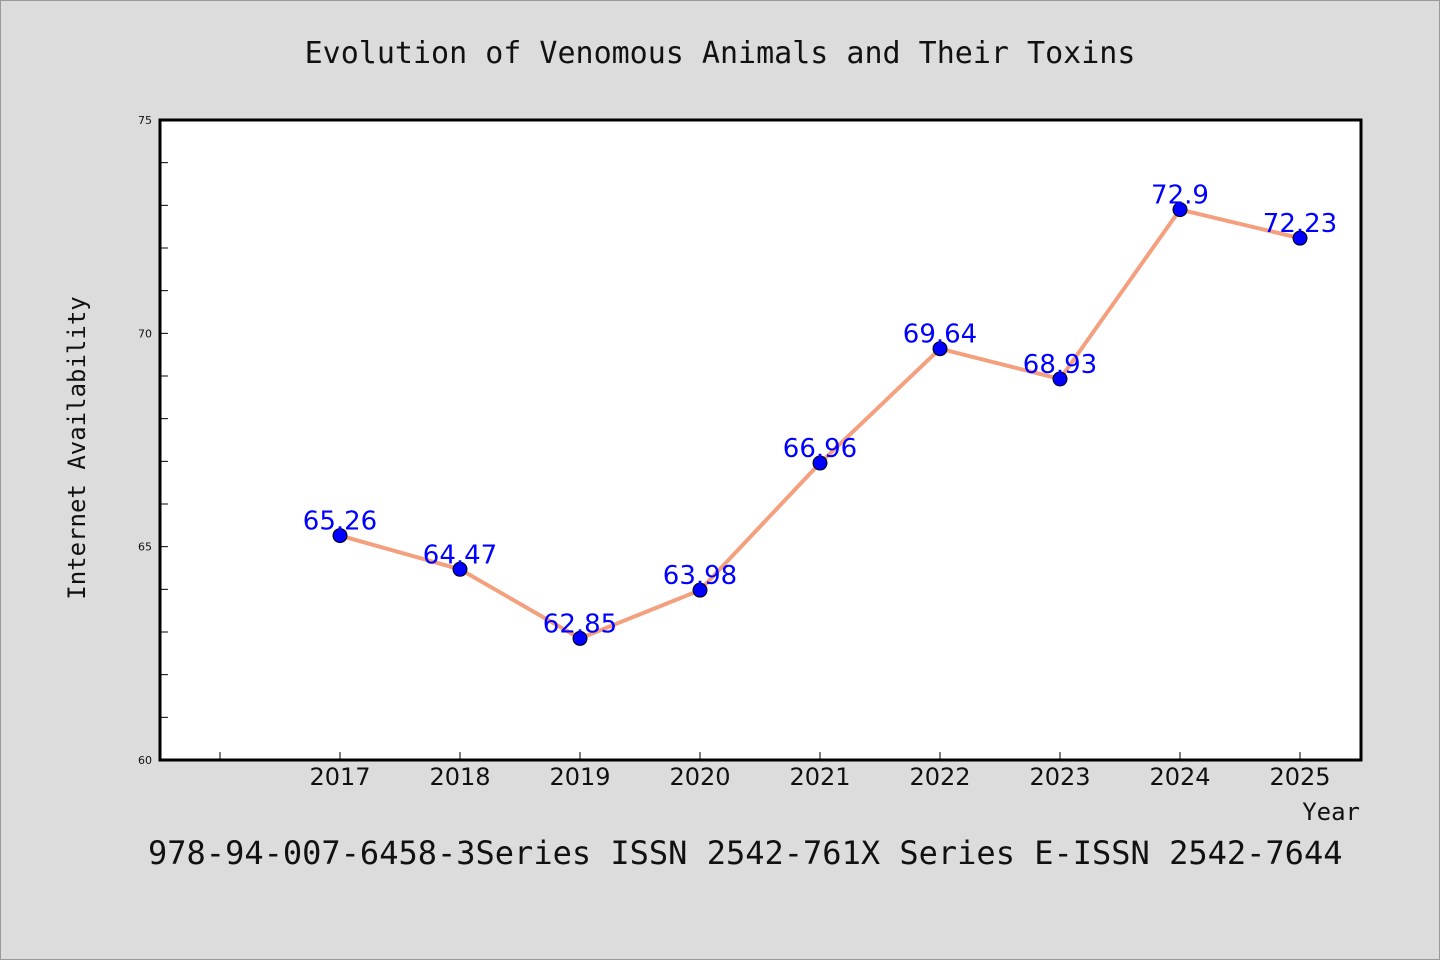 This screenshot has height=960, width=1440. What do you see at coordinates (145, 333) in the screenshot?
I see `y-tick-label: 70` at bounding box center [145, 333].